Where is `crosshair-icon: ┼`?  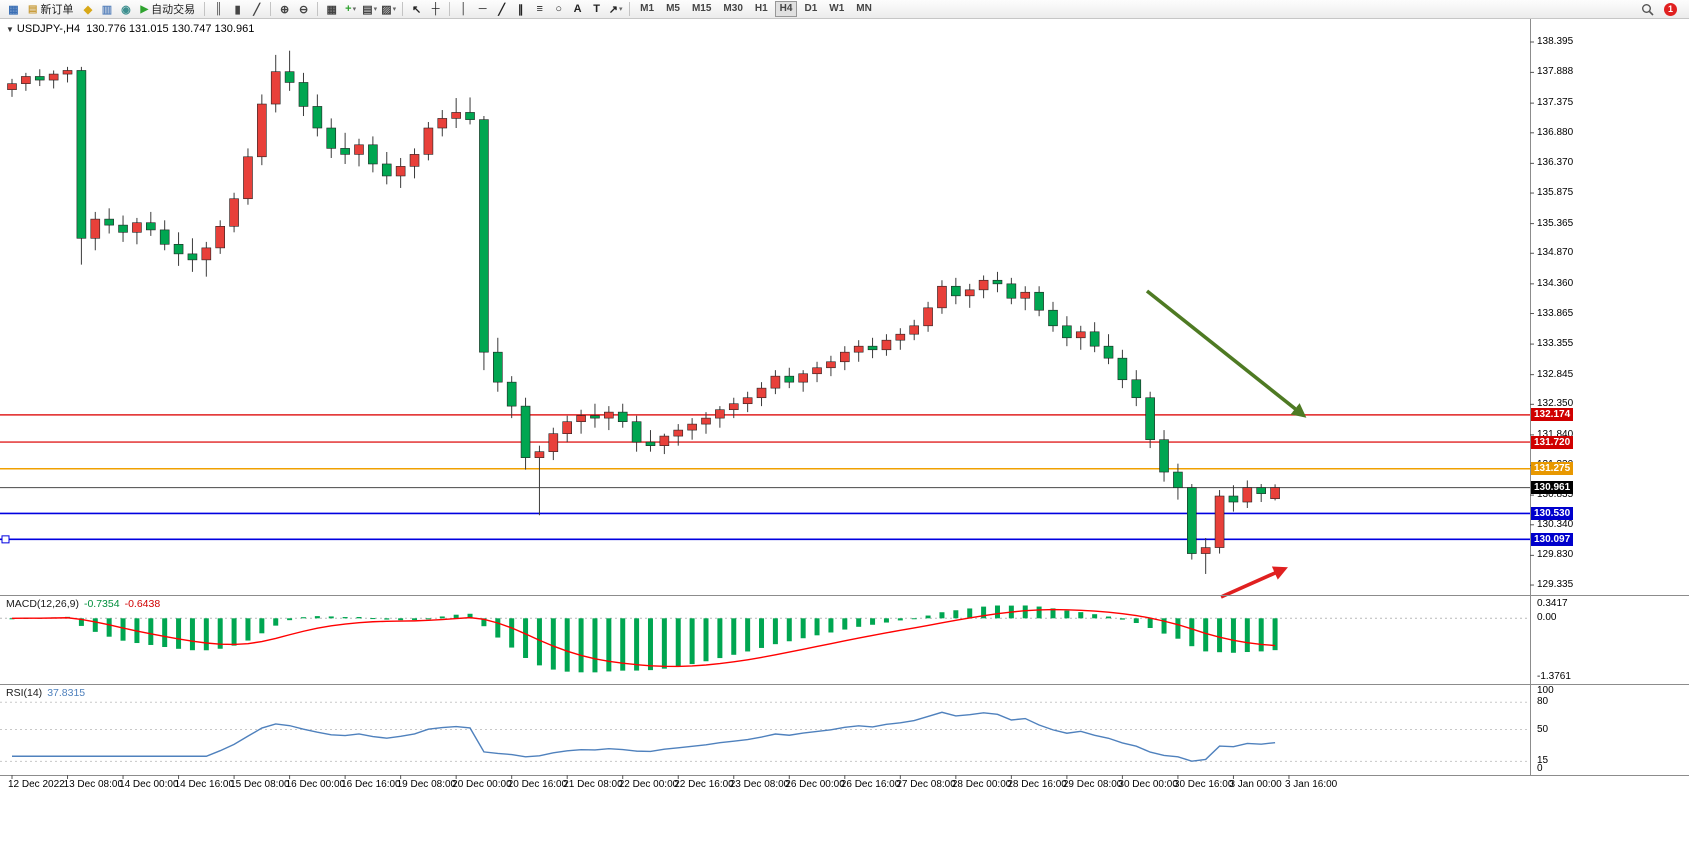 crosshair-icon: ┼ is located at coordinates (435, 9).